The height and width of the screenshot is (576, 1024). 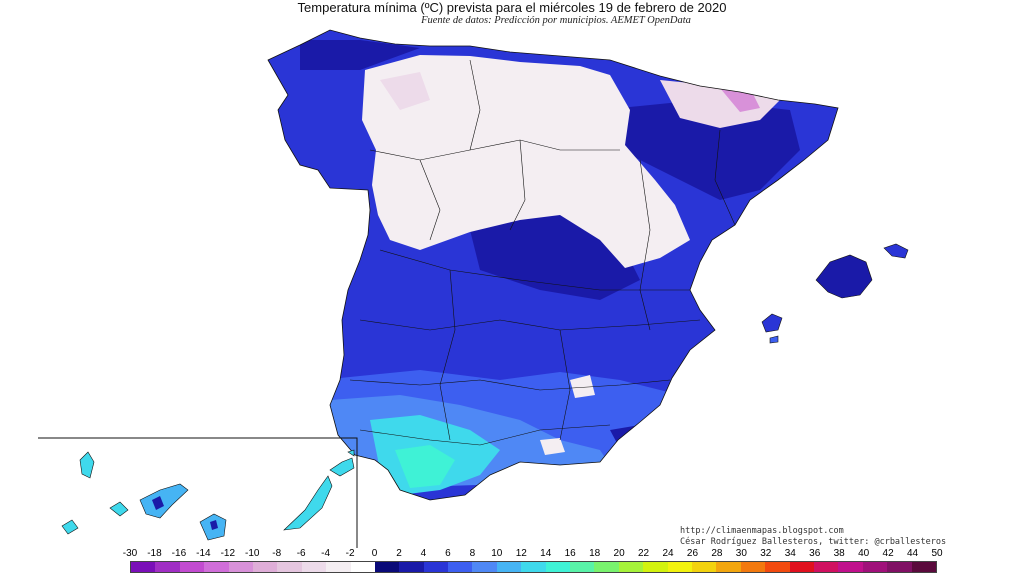 What do you see at coordinates (790, 553) in the screenshot?
I see `legend-label: 34` at bounding box center [790, 553].